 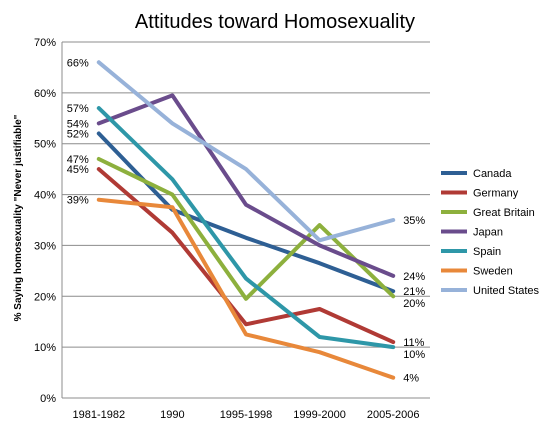 What do you see at coordinates (78, 135) in the screenshot?
I see `start-value-label: 52%` at bounding box center [78, 135].